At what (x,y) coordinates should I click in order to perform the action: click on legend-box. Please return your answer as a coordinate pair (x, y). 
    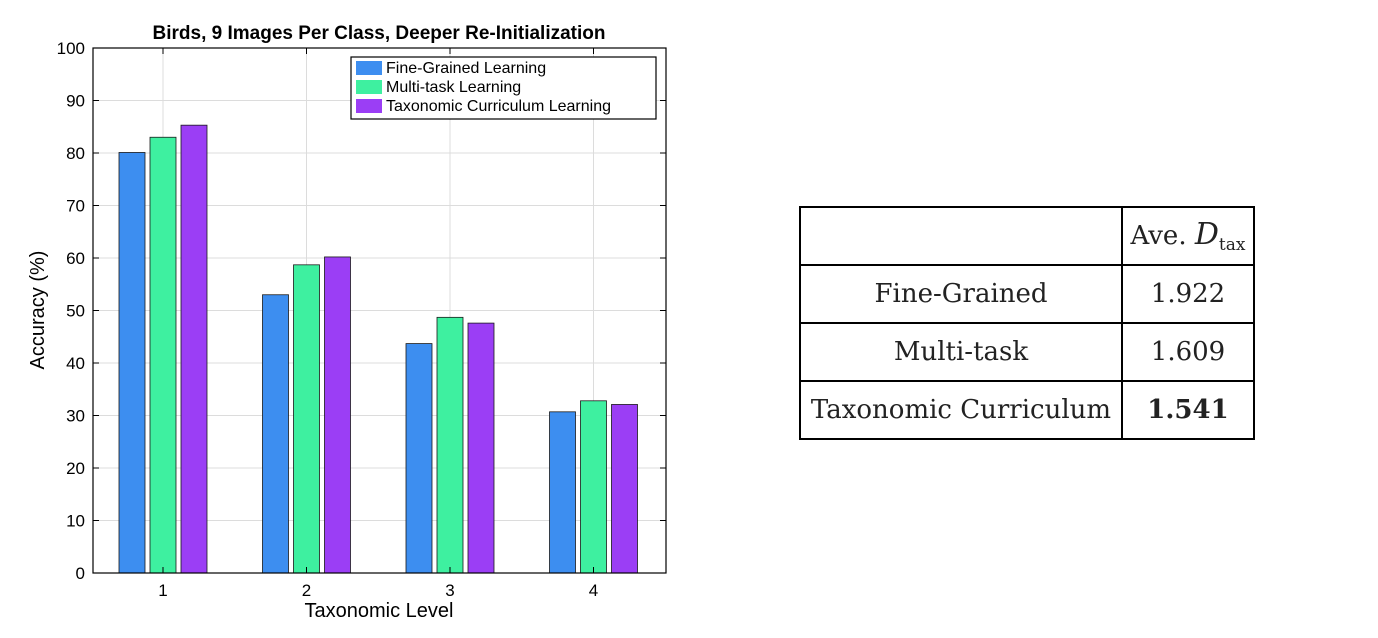
    Looking at the image, I should click on (503, 88).